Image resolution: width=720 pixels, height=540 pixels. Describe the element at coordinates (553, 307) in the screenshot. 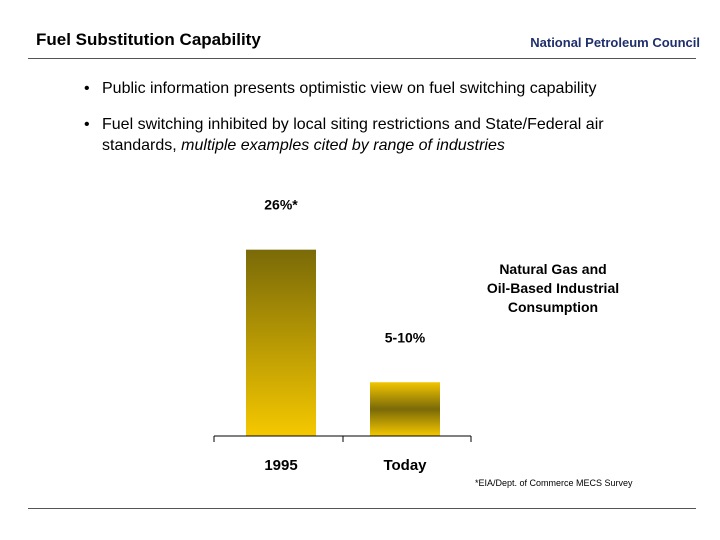

I see `chart-annotation-line: Consumption` at that location.